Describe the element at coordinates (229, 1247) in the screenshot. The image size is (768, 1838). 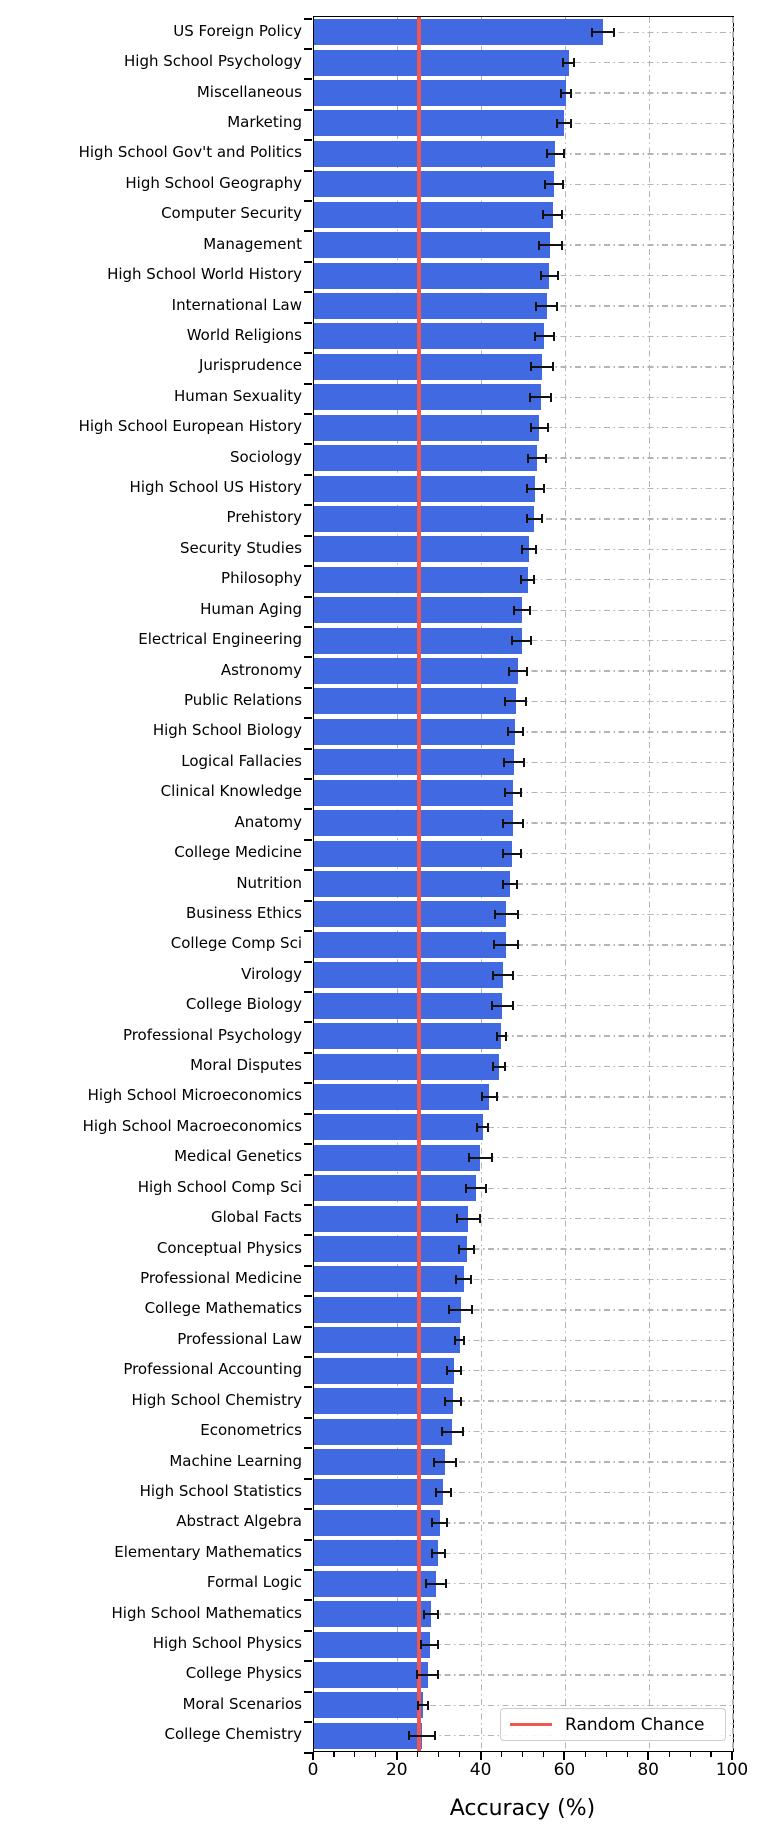
I see `category-label: Conceptual Physics` at that location.